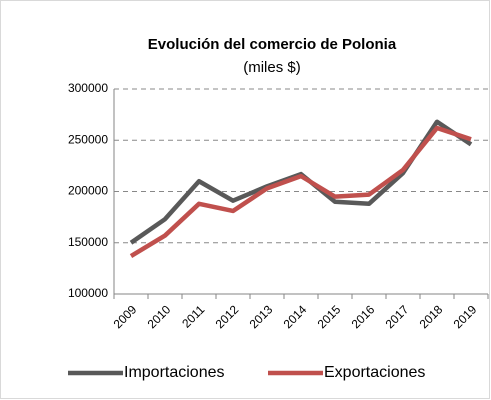 The width and height of the screenshot is (491, 400). Describe the element at coordinates (88, 191) in the screenshot. I see `y-tick-label: 200000` at that location.